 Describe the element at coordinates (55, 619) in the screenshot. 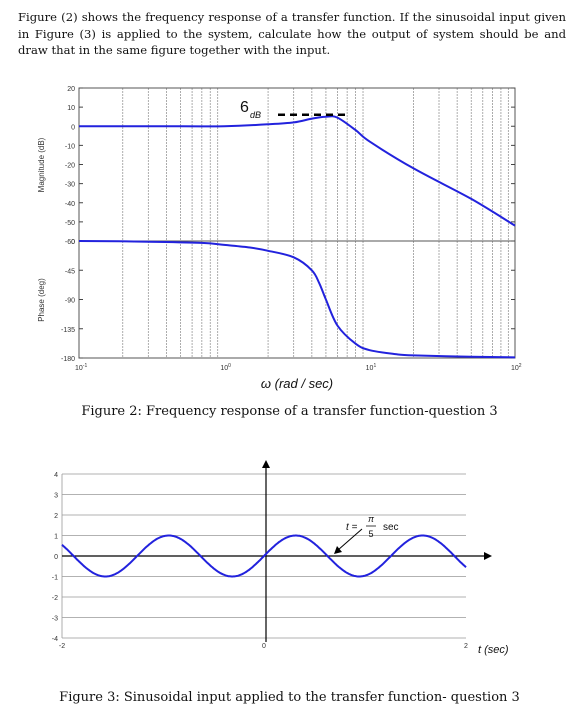

I see `y-tick-label: -3` at that location.